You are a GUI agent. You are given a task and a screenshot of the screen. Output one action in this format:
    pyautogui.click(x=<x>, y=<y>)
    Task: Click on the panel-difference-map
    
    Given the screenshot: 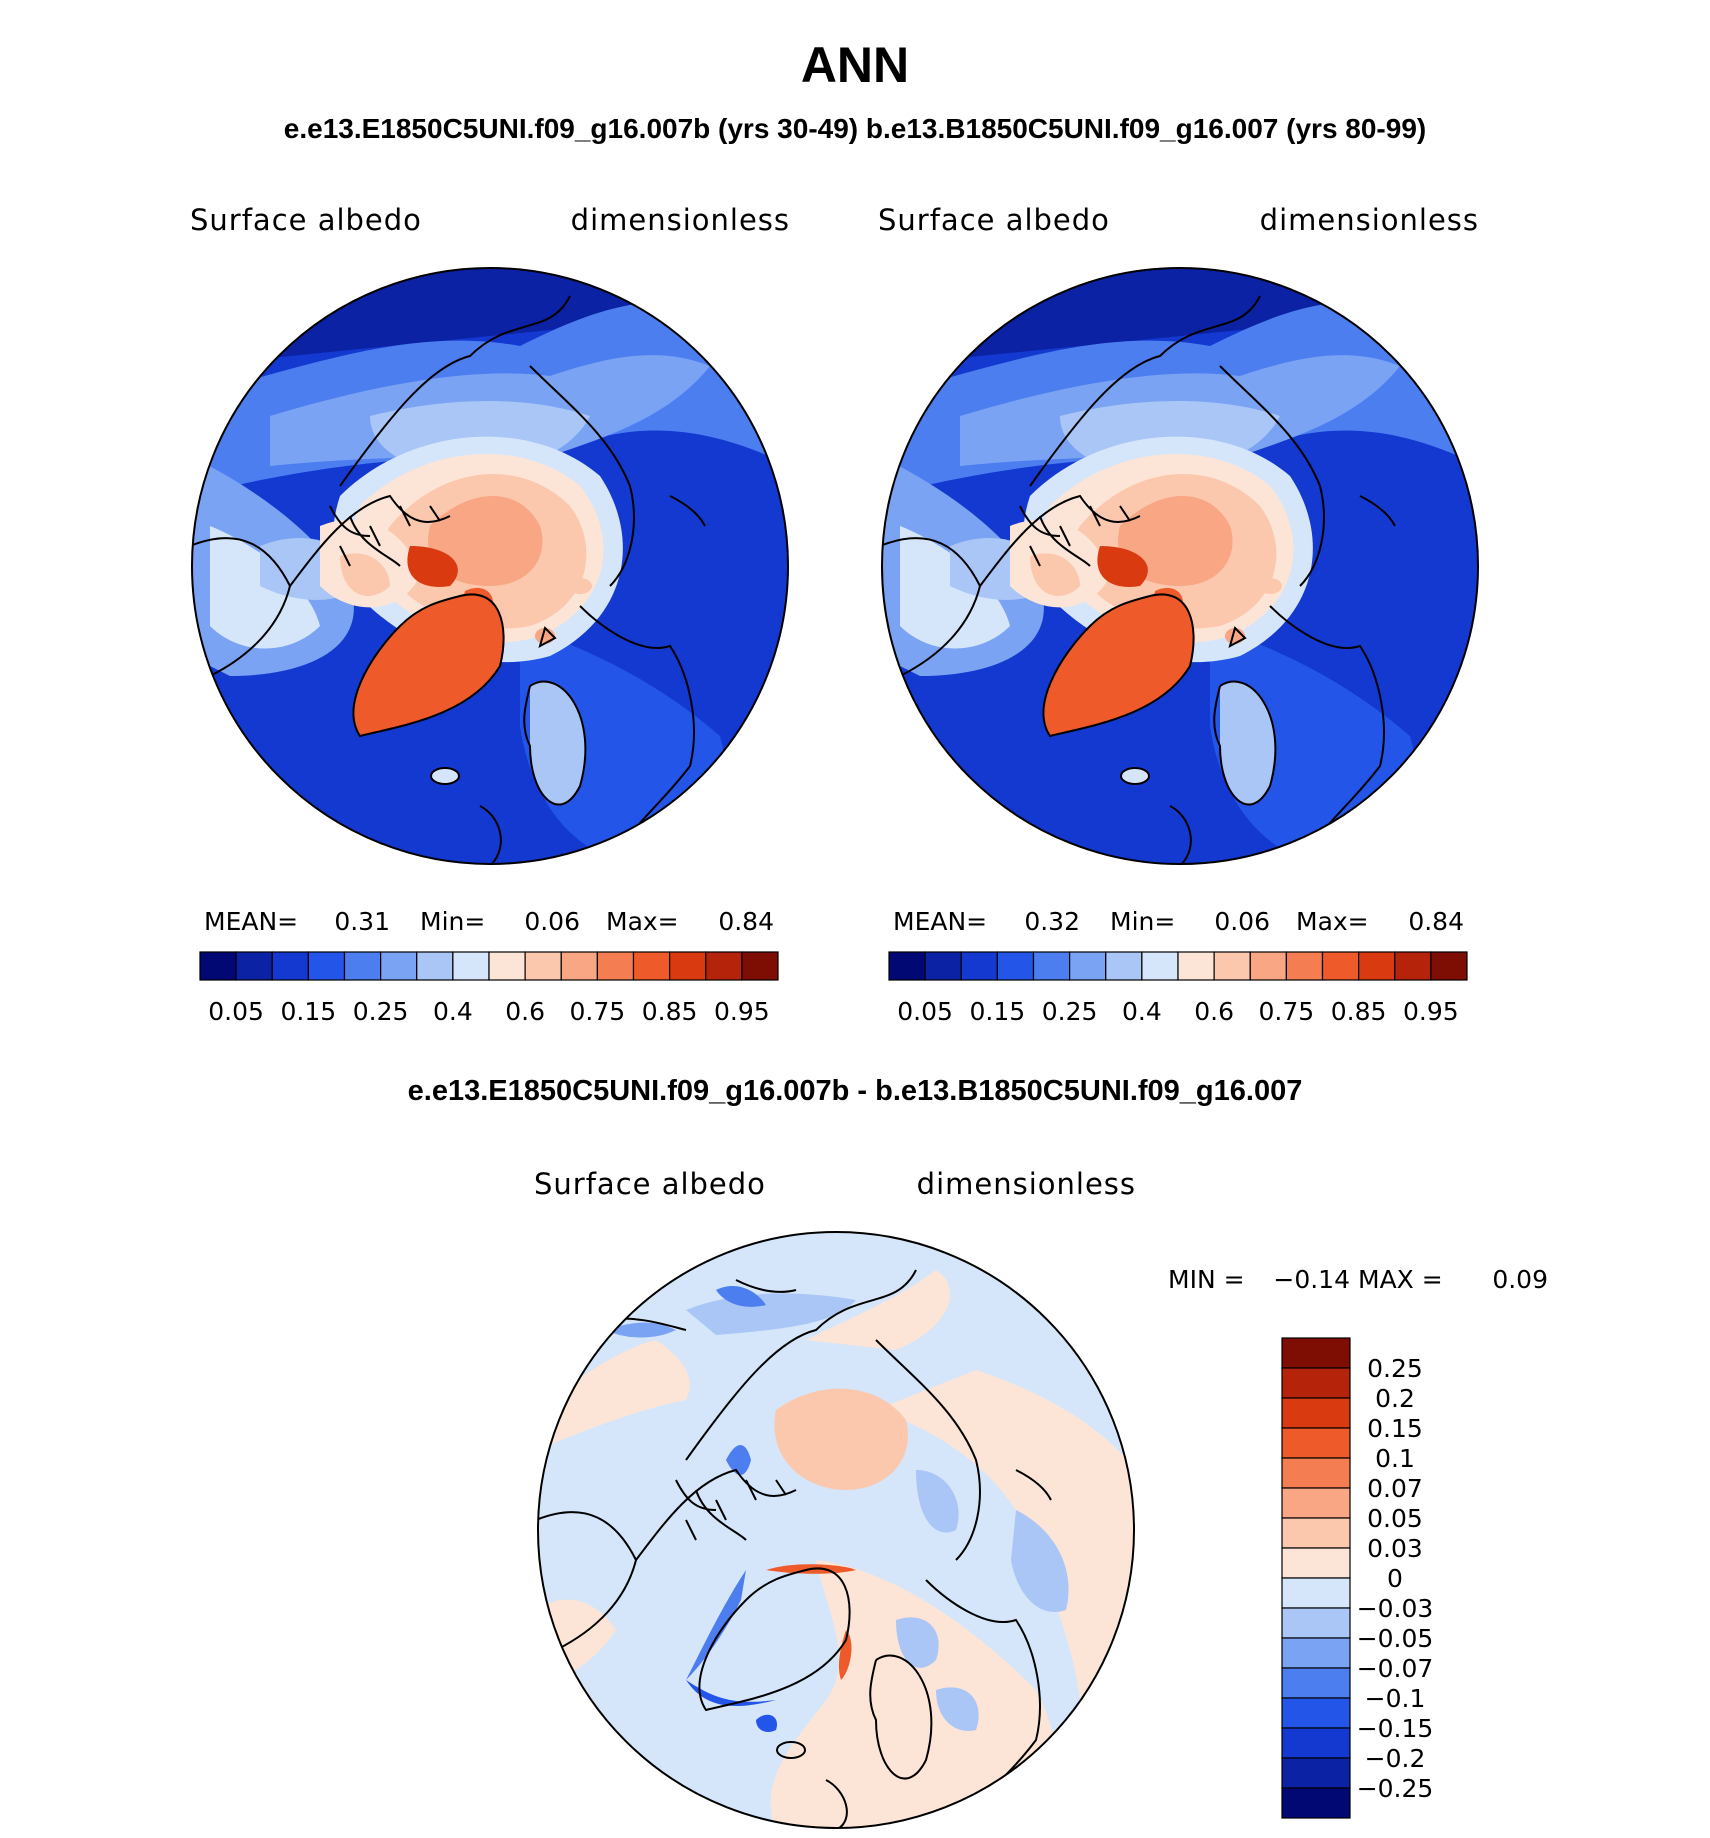 What is the action you would take?
    pyautogui.click(x=836, y=1530)
    